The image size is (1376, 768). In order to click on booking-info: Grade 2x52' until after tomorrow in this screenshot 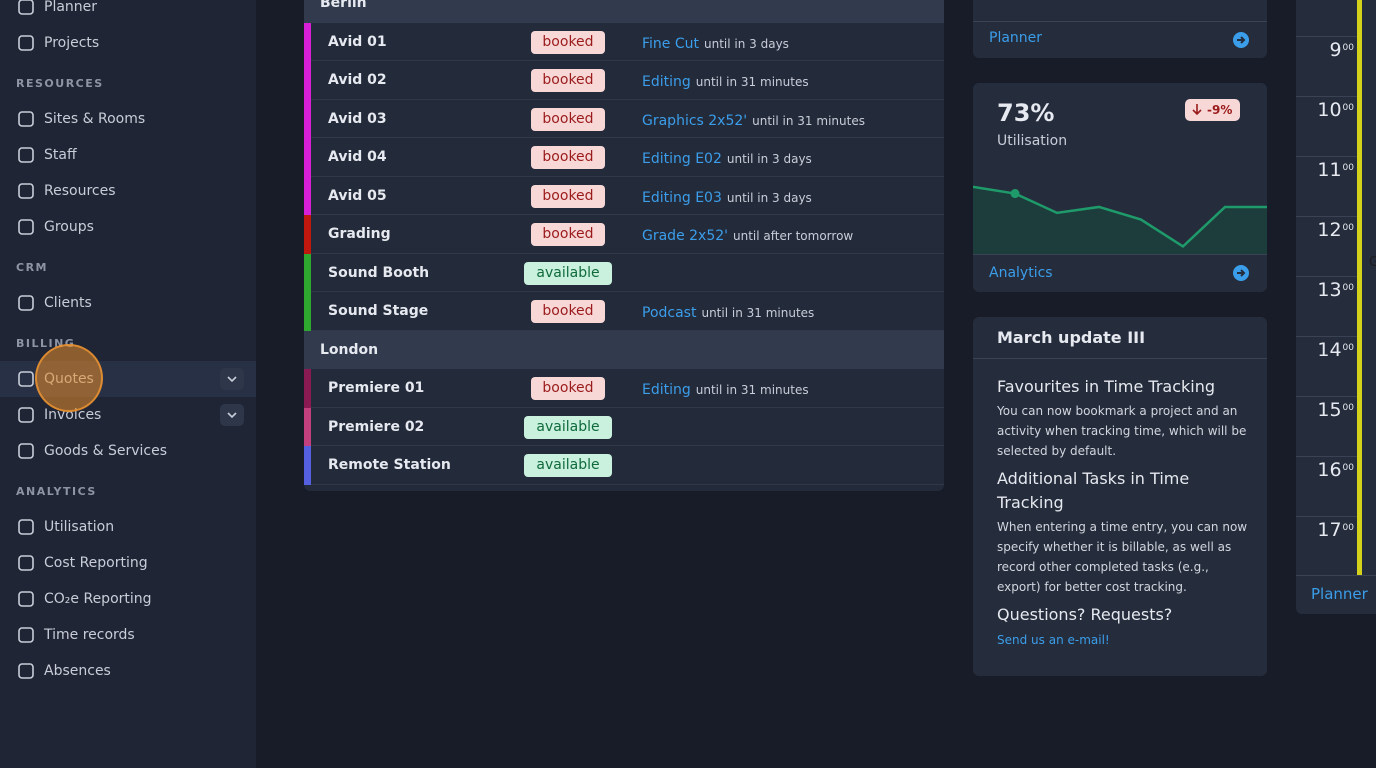, I will do `click(747, 234)`.